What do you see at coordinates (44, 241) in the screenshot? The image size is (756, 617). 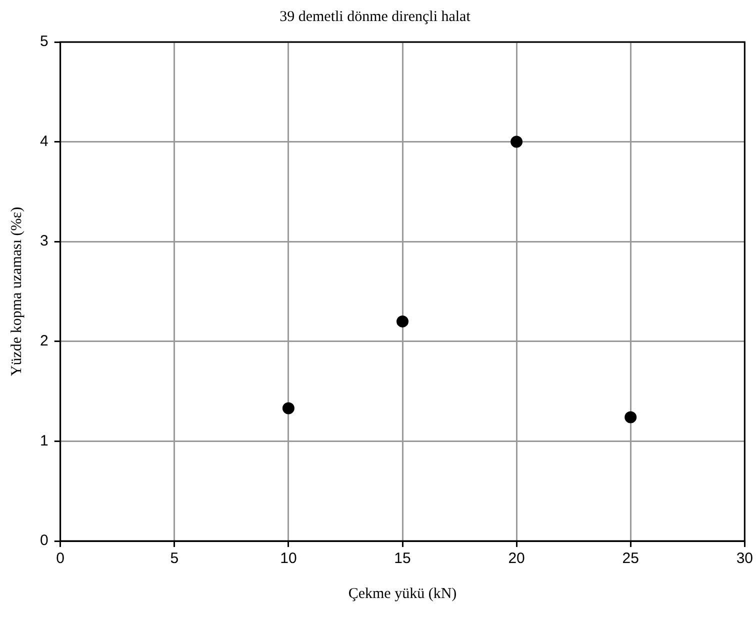 I see `y-tick-label: 3` at bounding box center [44, 241].